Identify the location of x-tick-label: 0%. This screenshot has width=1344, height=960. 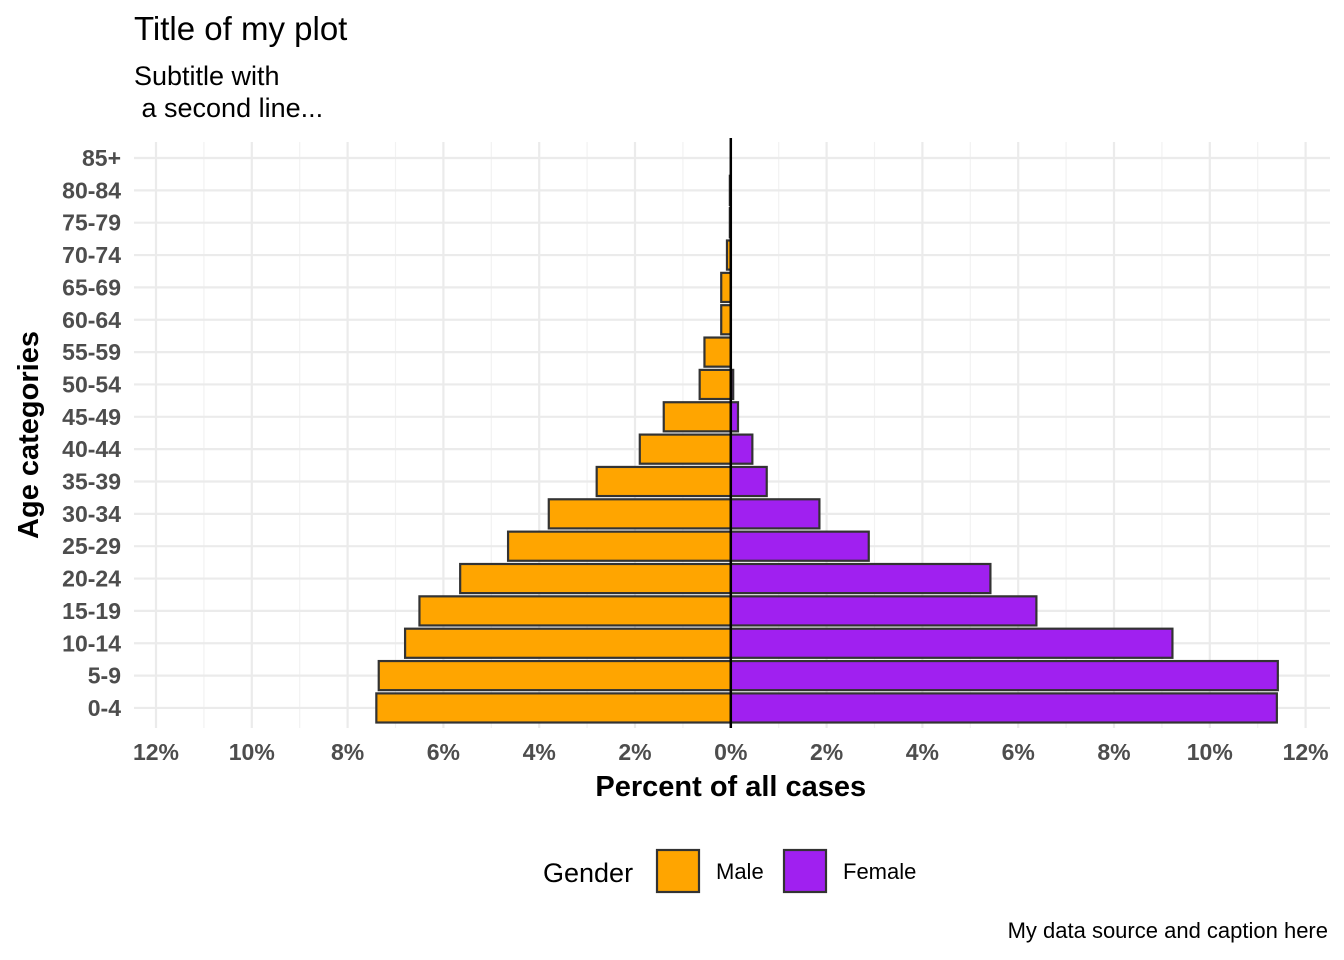
(730, 752).